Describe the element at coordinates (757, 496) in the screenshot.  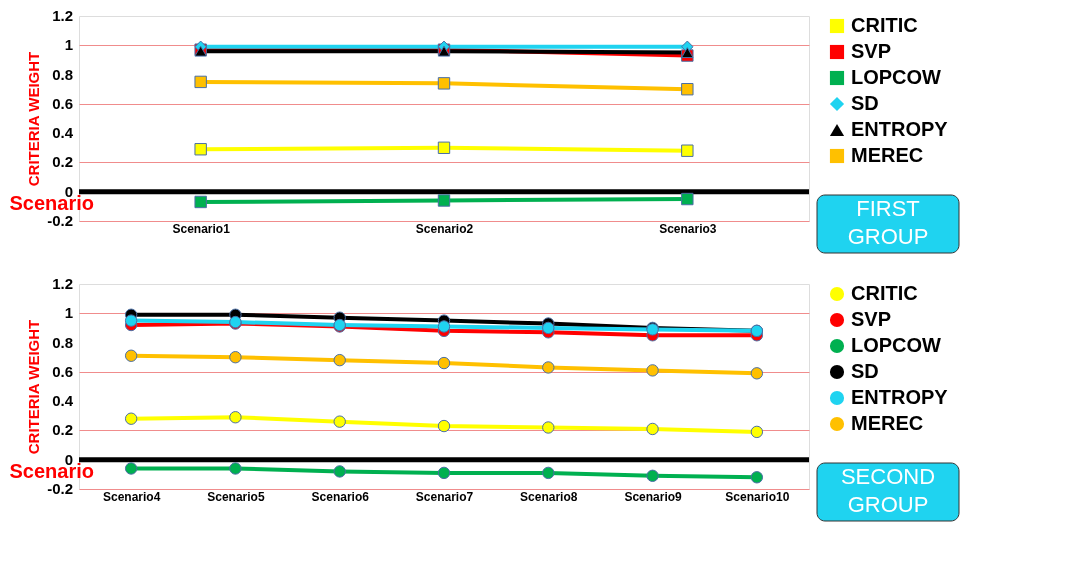
I see `x-tick-label: Scenario10` at that location.